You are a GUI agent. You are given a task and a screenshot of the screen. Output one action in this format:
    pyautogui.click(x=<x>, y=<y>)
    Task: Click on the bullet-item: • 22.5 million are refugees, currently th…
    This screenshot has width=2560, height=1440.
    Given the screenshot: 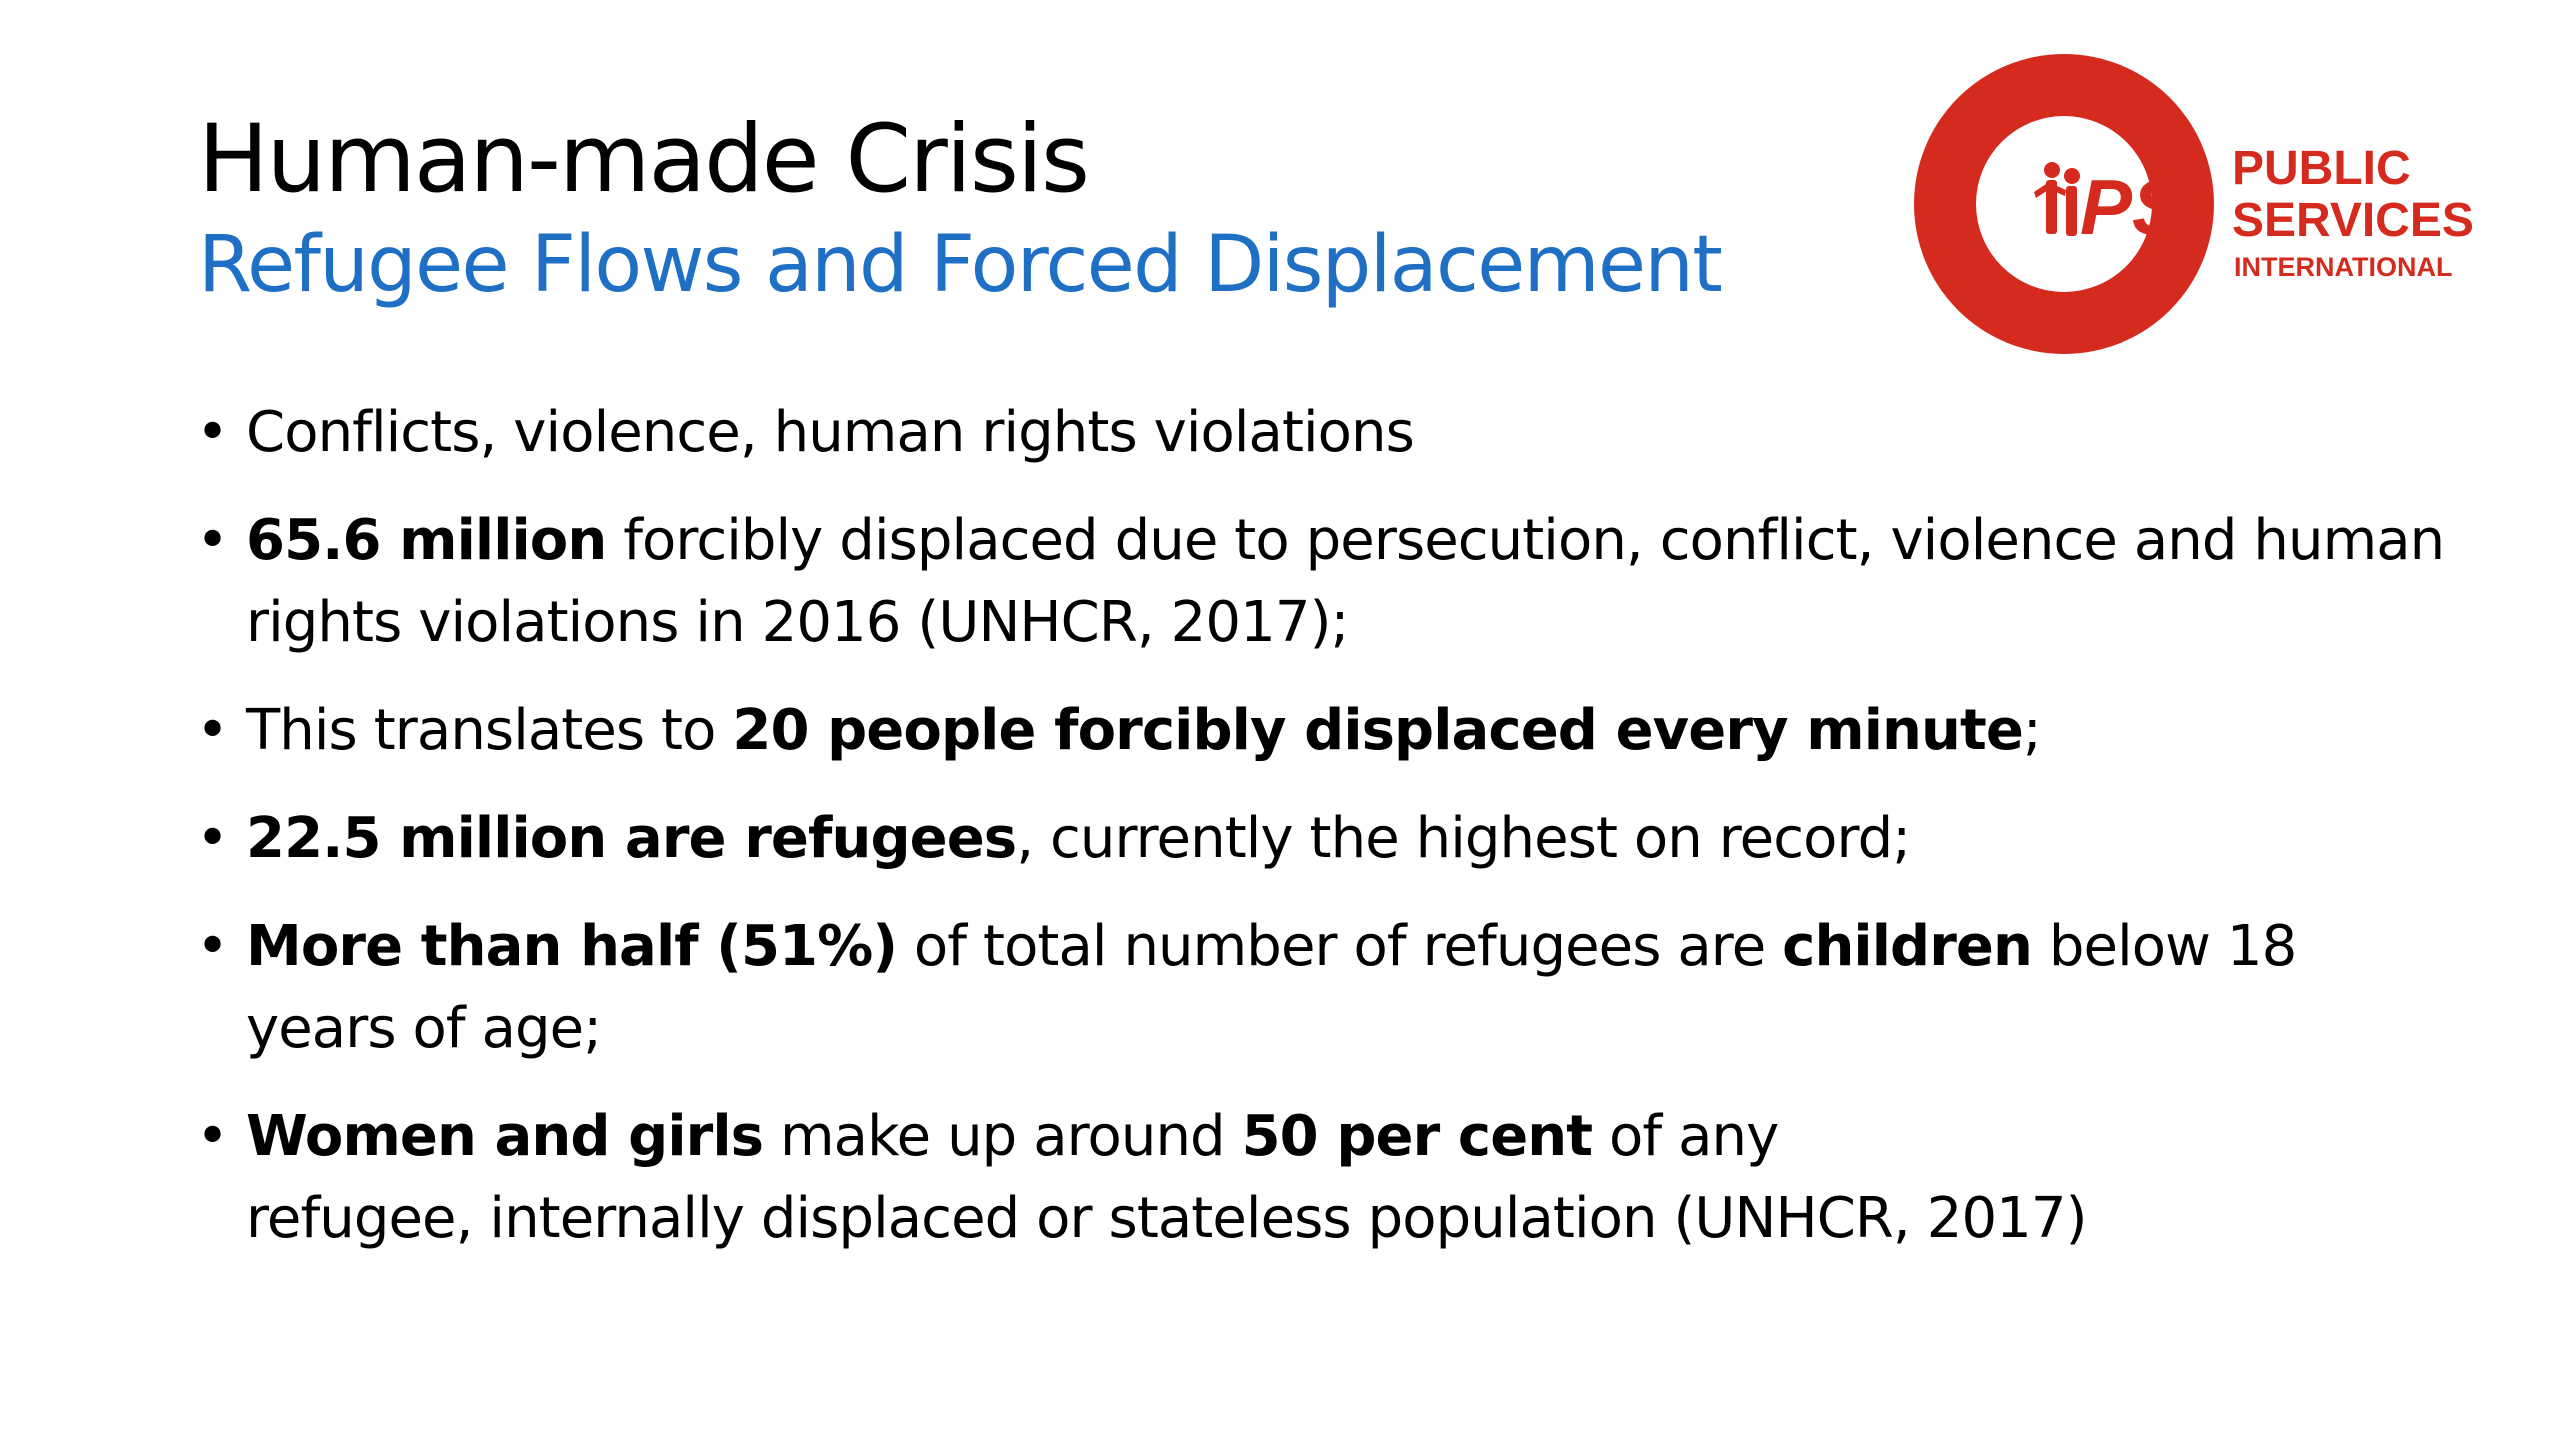 What is the action you would take?
    pyautogui.click(x=1326, y=839)
    